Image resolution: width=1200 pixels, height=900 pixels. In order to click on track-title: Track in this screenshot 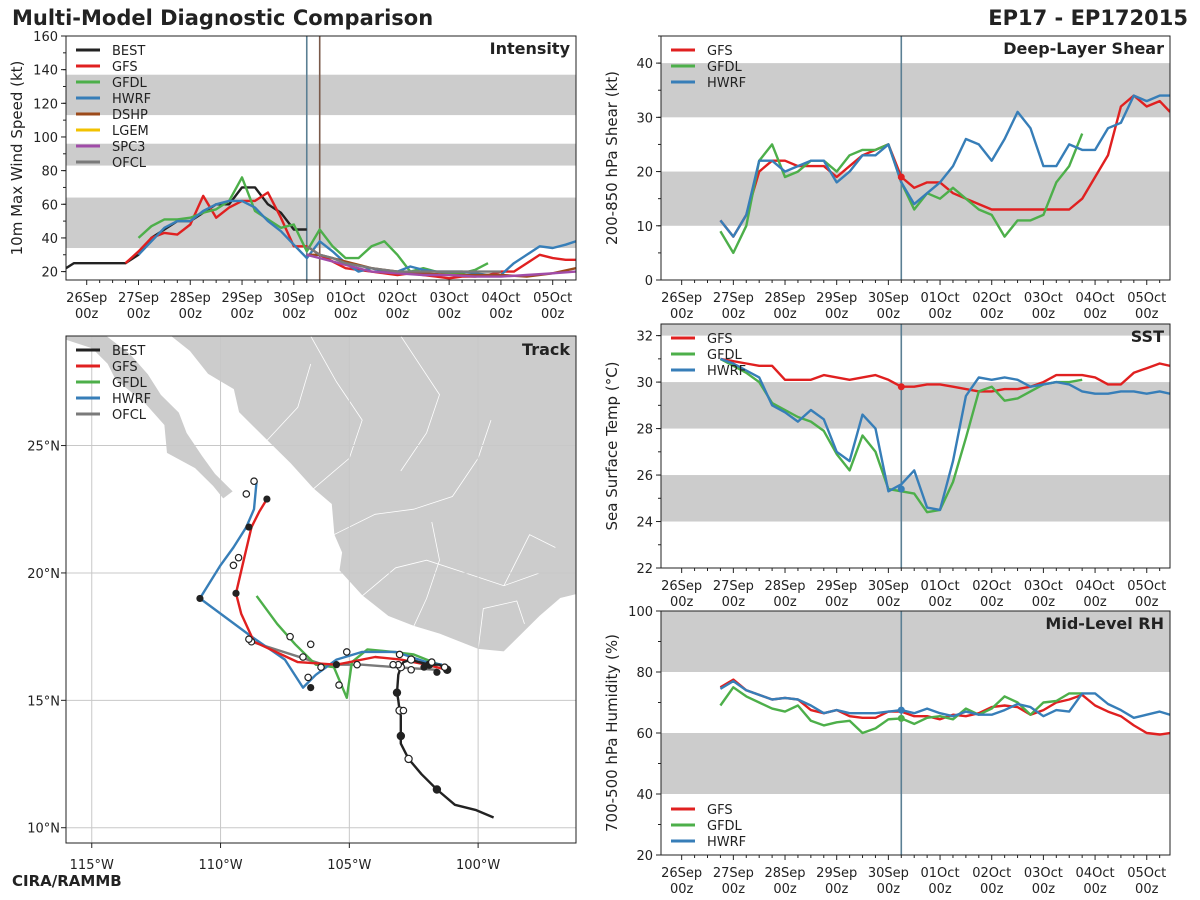, I will do `click(546, 349)`.